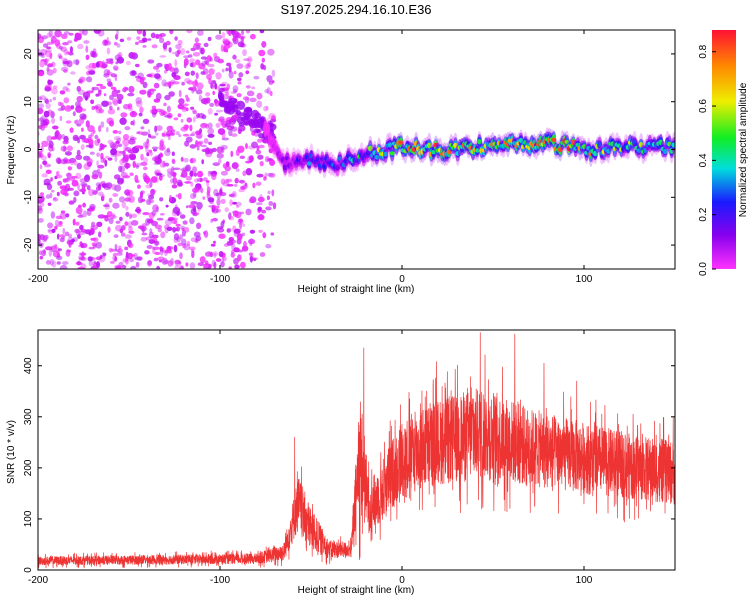  I want to click on x-tick-label: 0, so click(402, 580).